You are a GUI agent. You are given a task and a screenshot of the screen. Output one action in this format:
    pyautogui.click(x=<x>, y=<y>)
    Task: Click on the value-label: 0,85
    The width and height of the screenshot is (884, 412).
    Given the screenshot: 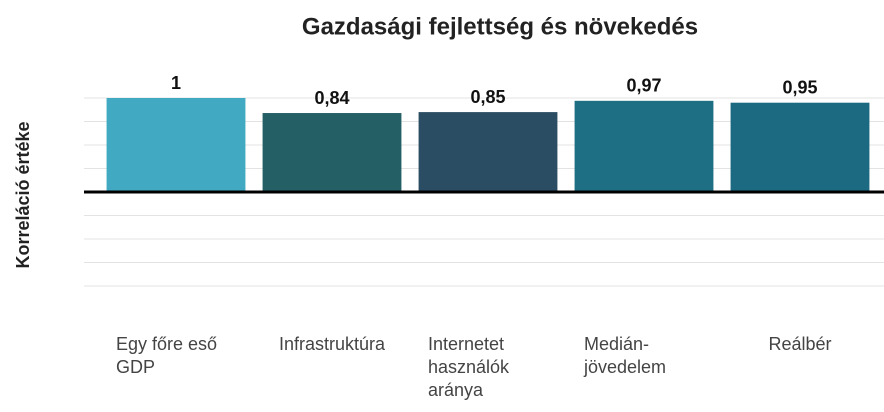 What is the action you would take?
    pyautogui.click(x=487, y=97)
    